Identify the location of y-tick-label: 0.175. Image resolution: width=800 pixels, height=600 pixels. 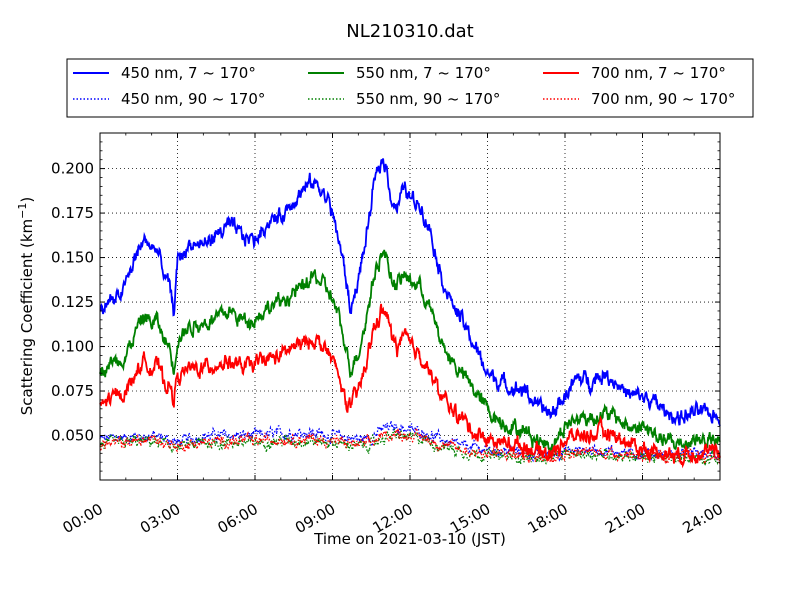
(72, 213).